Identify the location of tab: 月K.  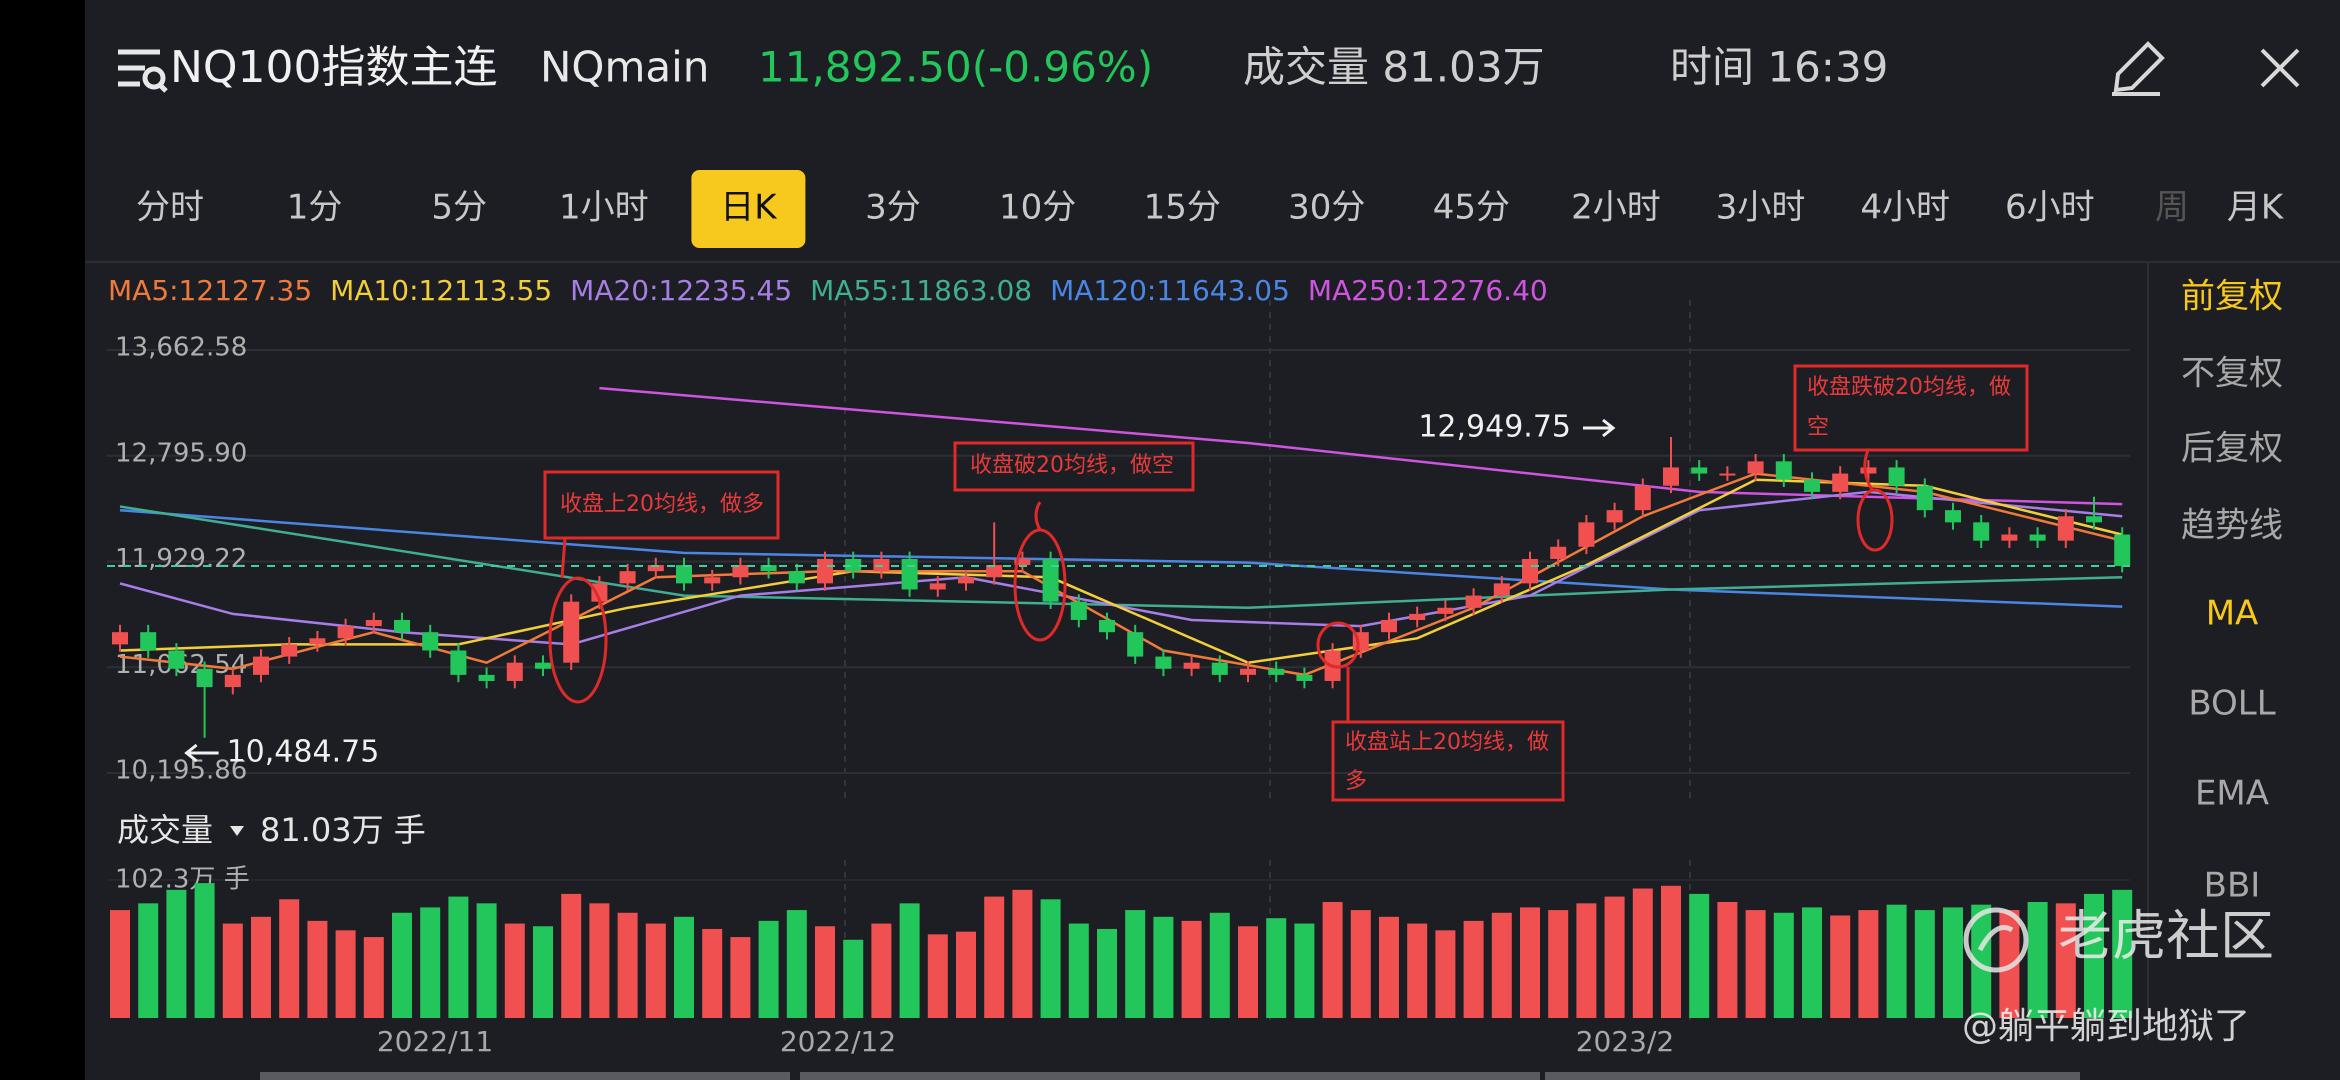
(2256, 208).